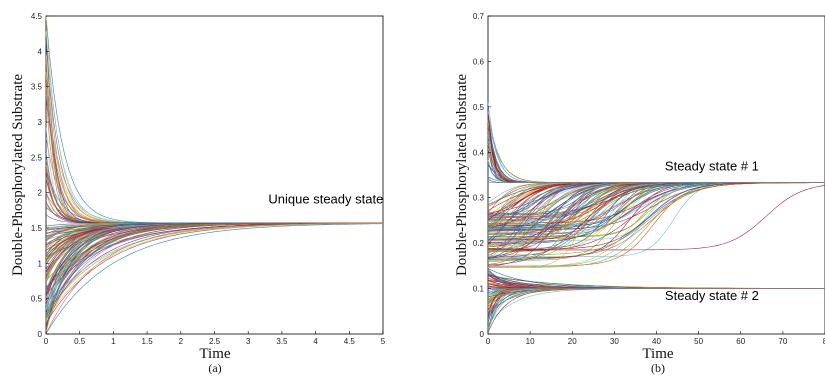 The width and height of the screenshot is (825, 379). Describe the element at coordinates (40, 122) in the screenshot. I see `y-tick-label: 3` at that location.